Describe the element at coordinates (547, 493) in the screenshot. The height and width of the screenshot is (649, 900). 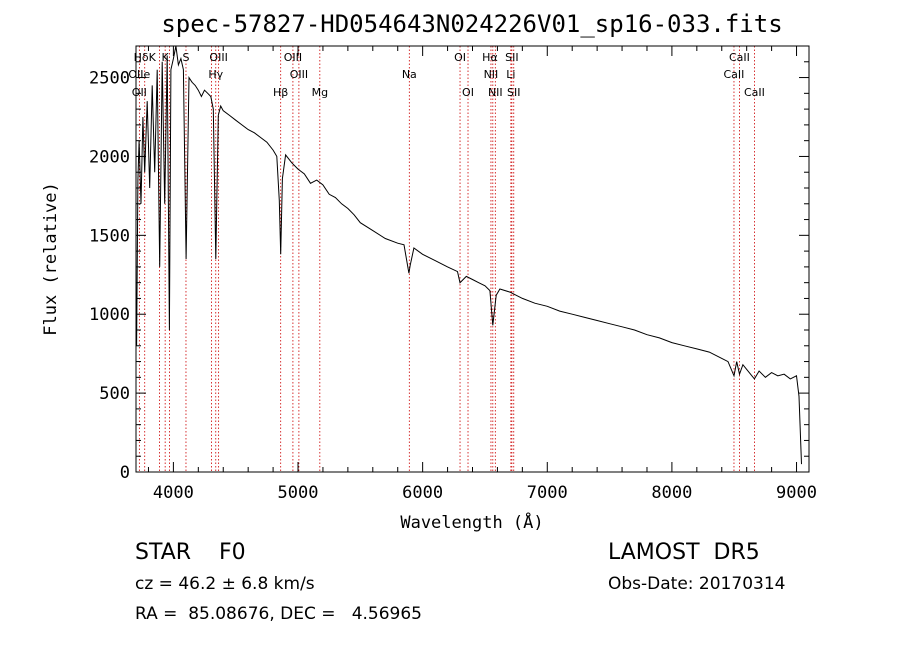
I see `x-tick-label: 7000` at that location.